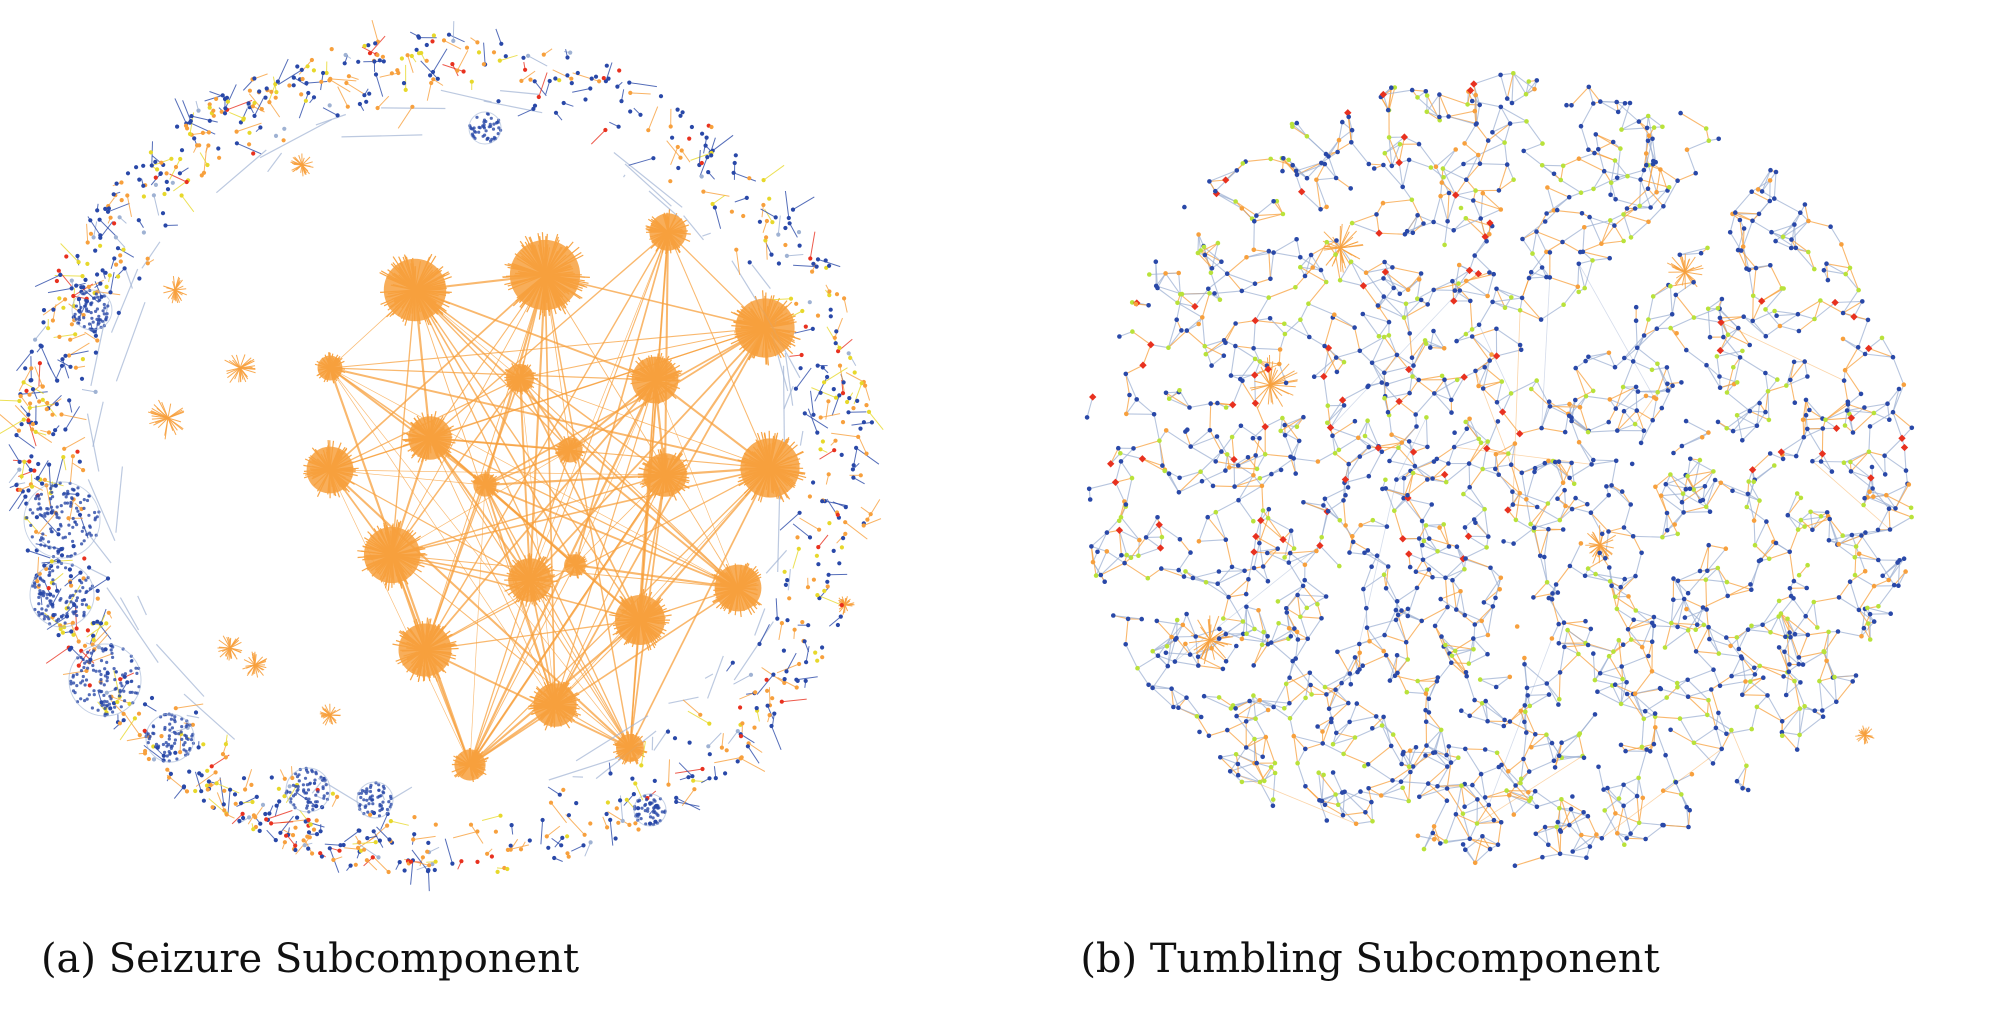 This screenshot has height=1021, width=2000. I want to click on caption-tumbling-subcomponent: (b) Tumbling Subcomponent, so click(1370, 959).